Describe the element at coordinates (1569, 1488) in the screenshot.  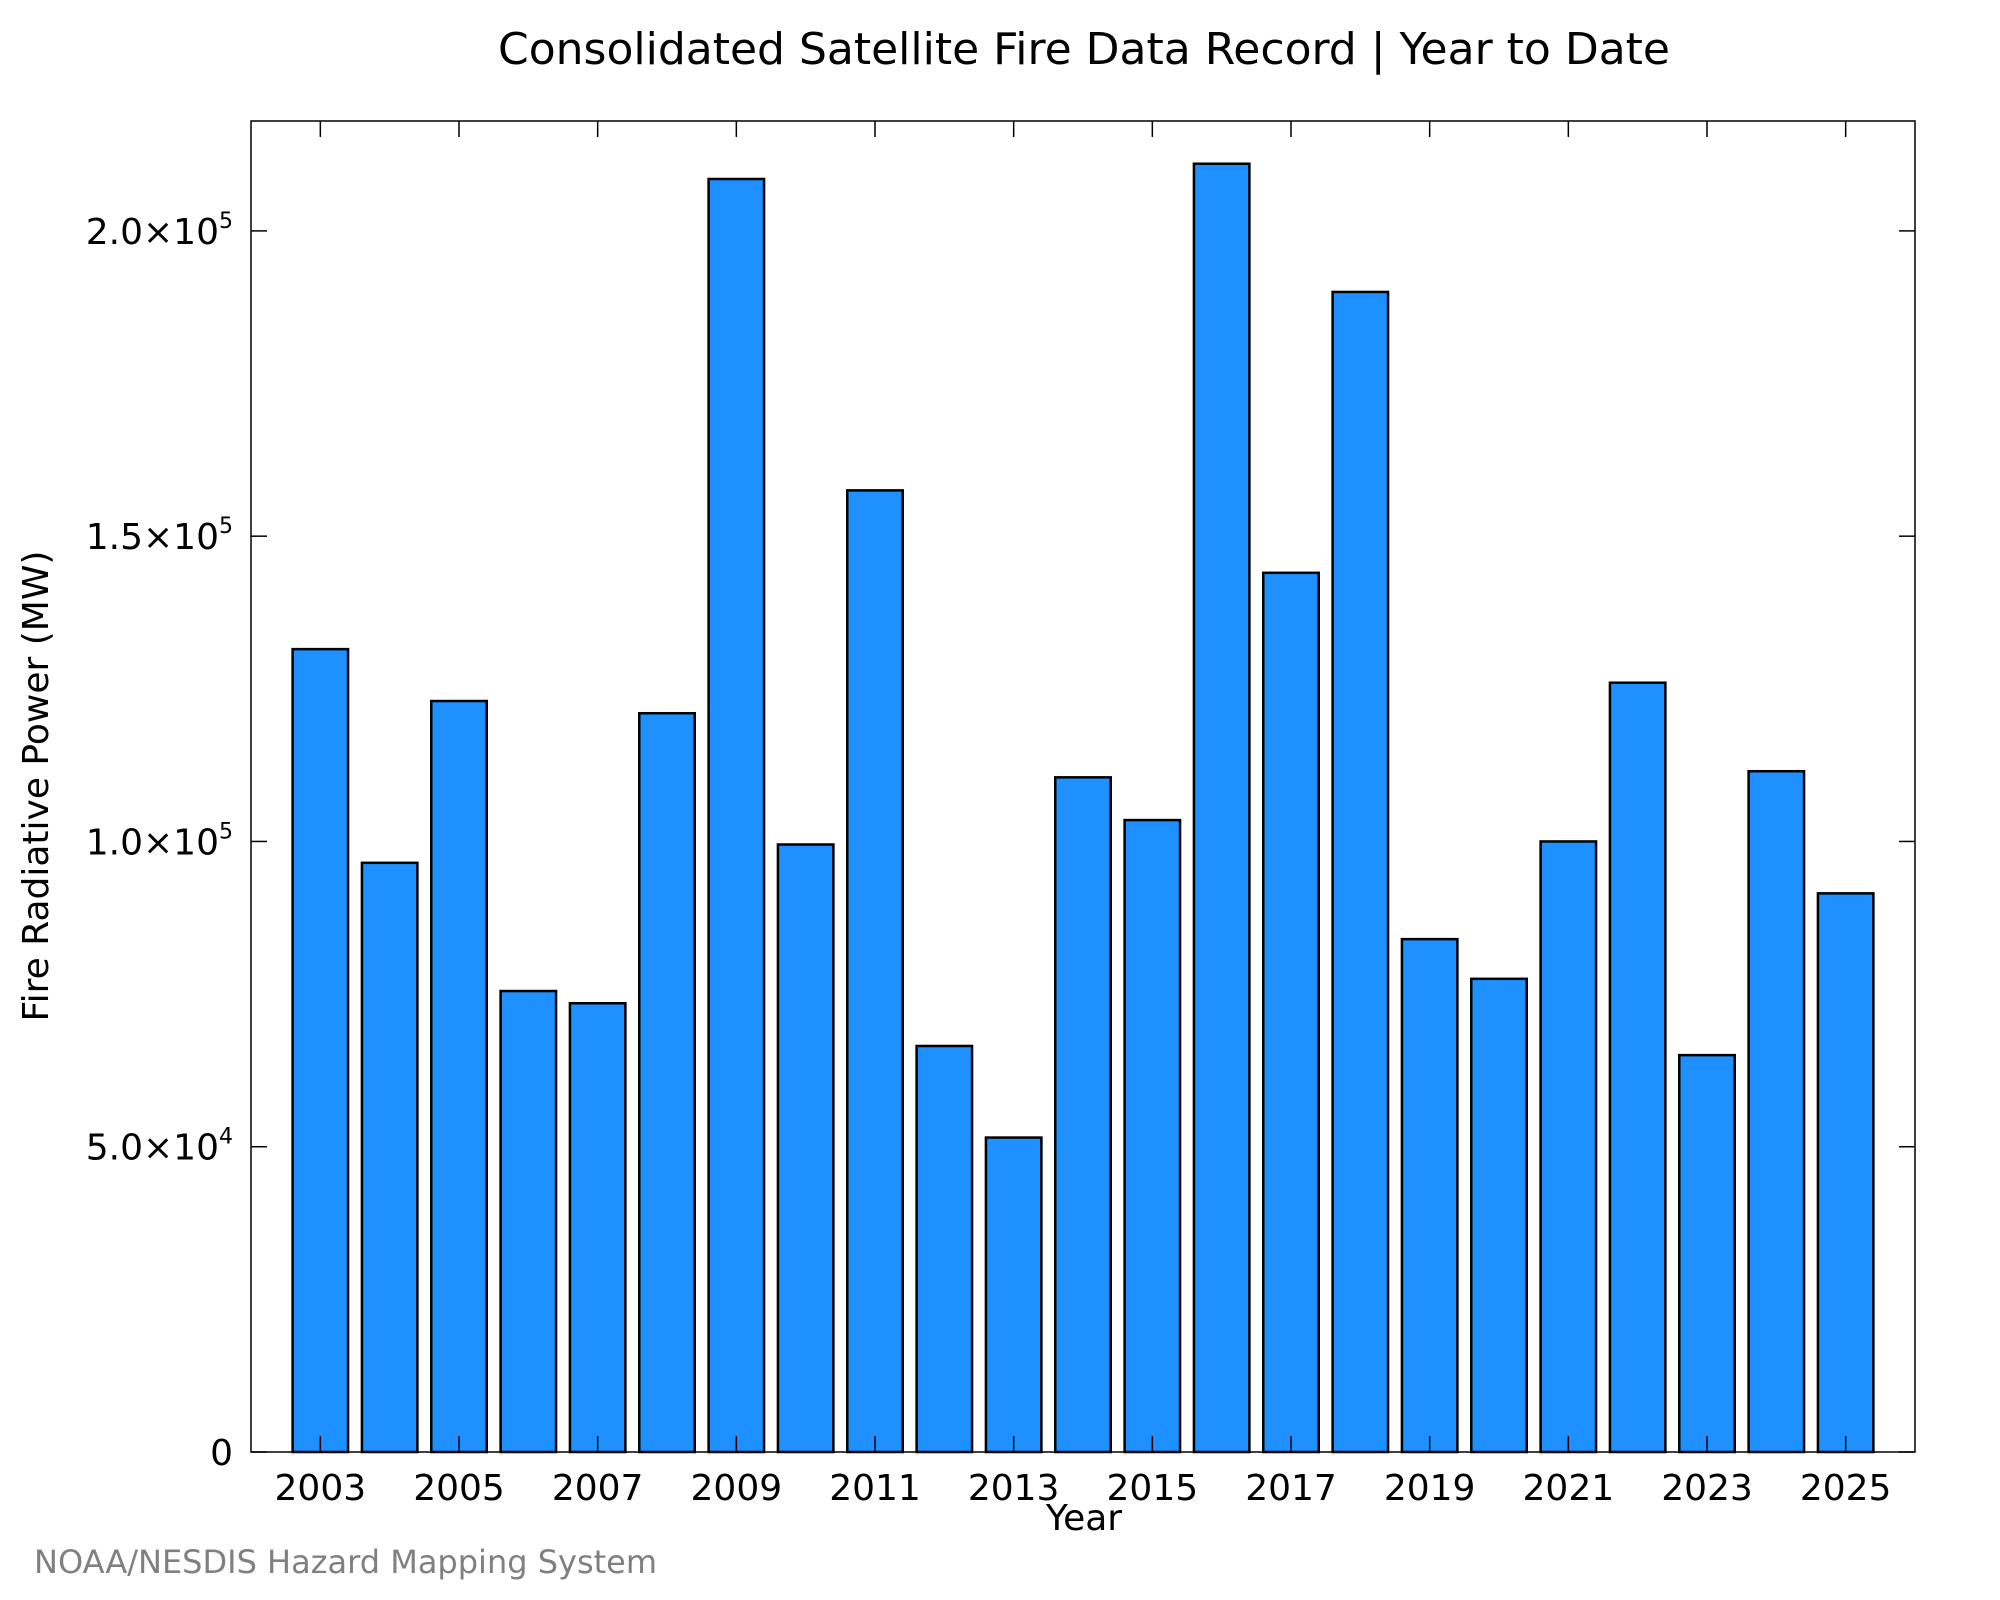
I see `x-tick-label: 2021` at that location.